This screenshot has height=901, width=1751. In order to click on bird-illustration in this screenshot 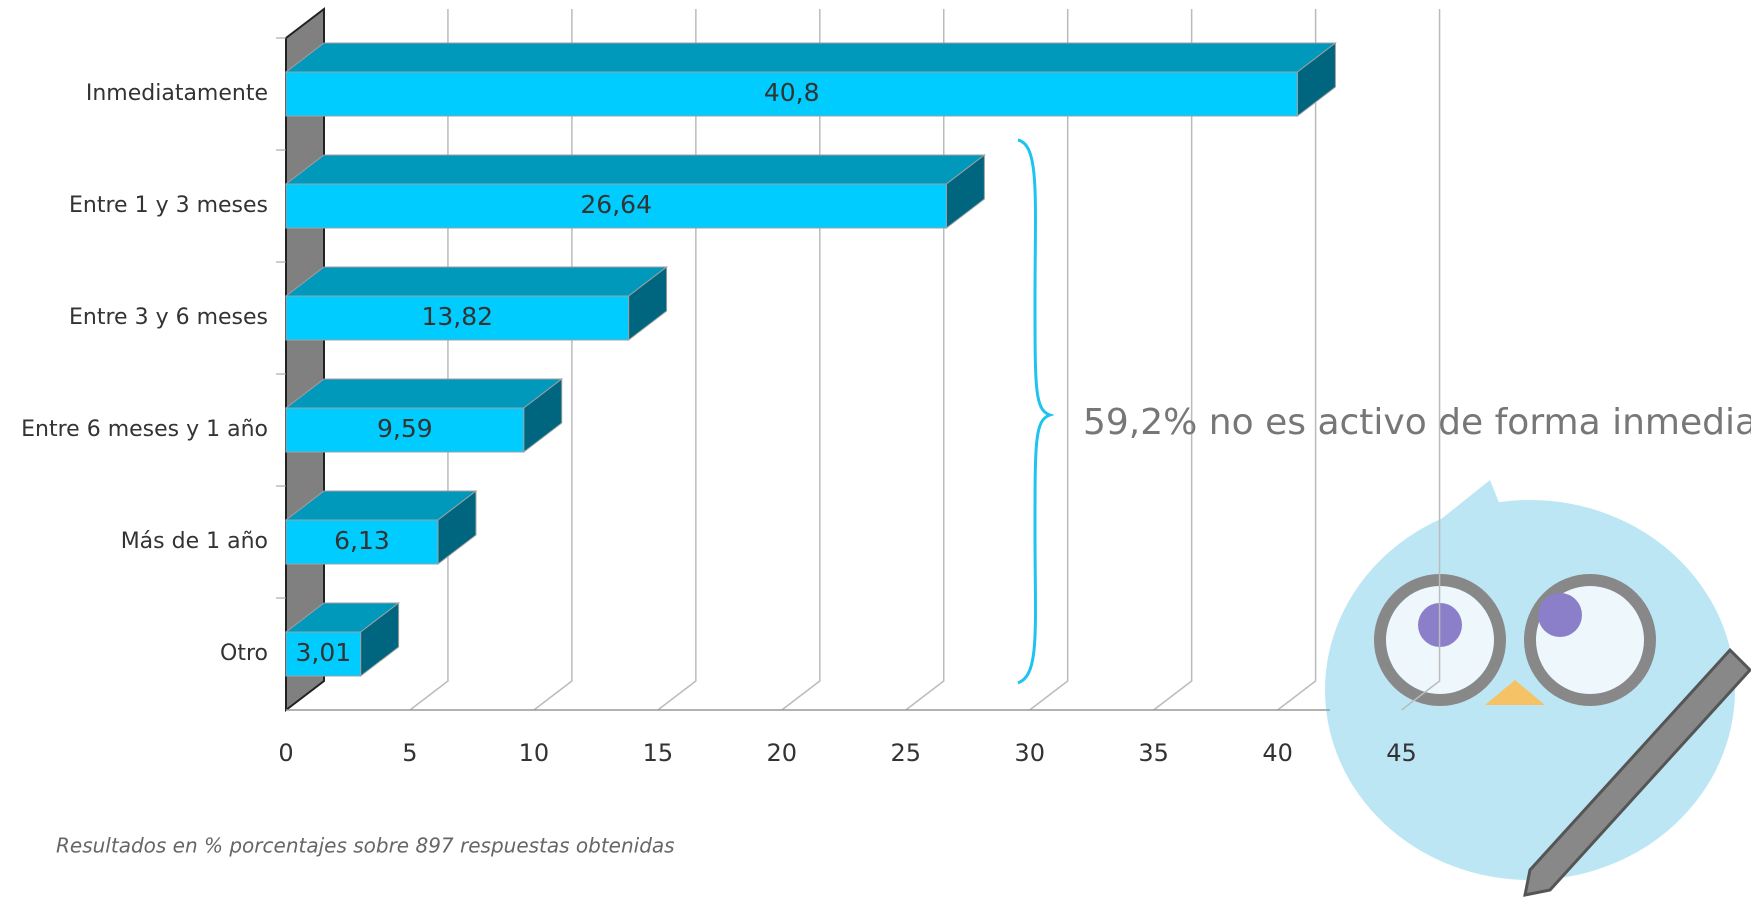, I will do `click(1538, 688)`.